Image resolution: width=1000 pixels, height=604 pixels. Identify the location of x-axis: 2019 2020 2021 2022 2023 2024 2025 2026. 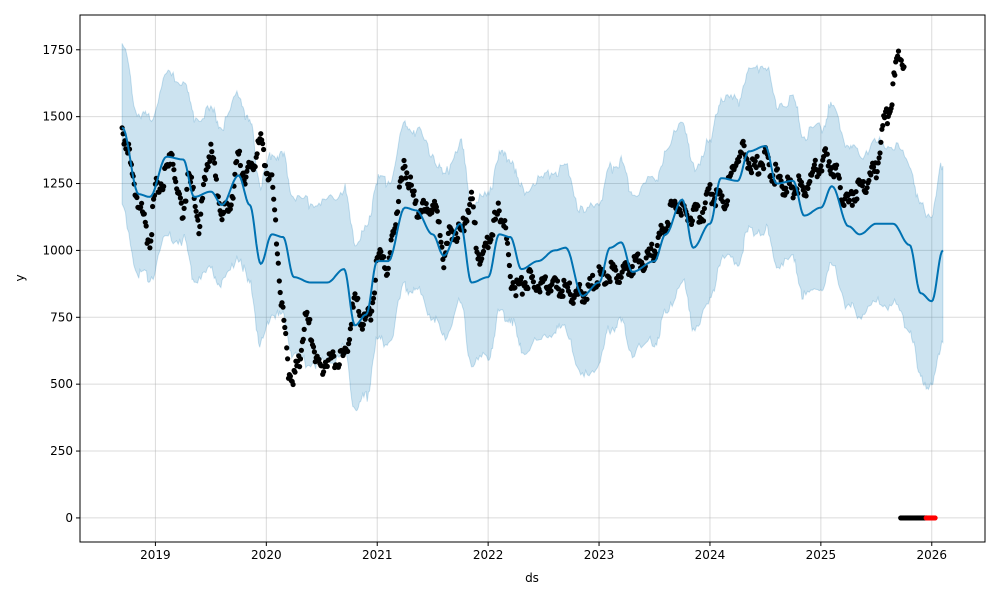
(543, 552).